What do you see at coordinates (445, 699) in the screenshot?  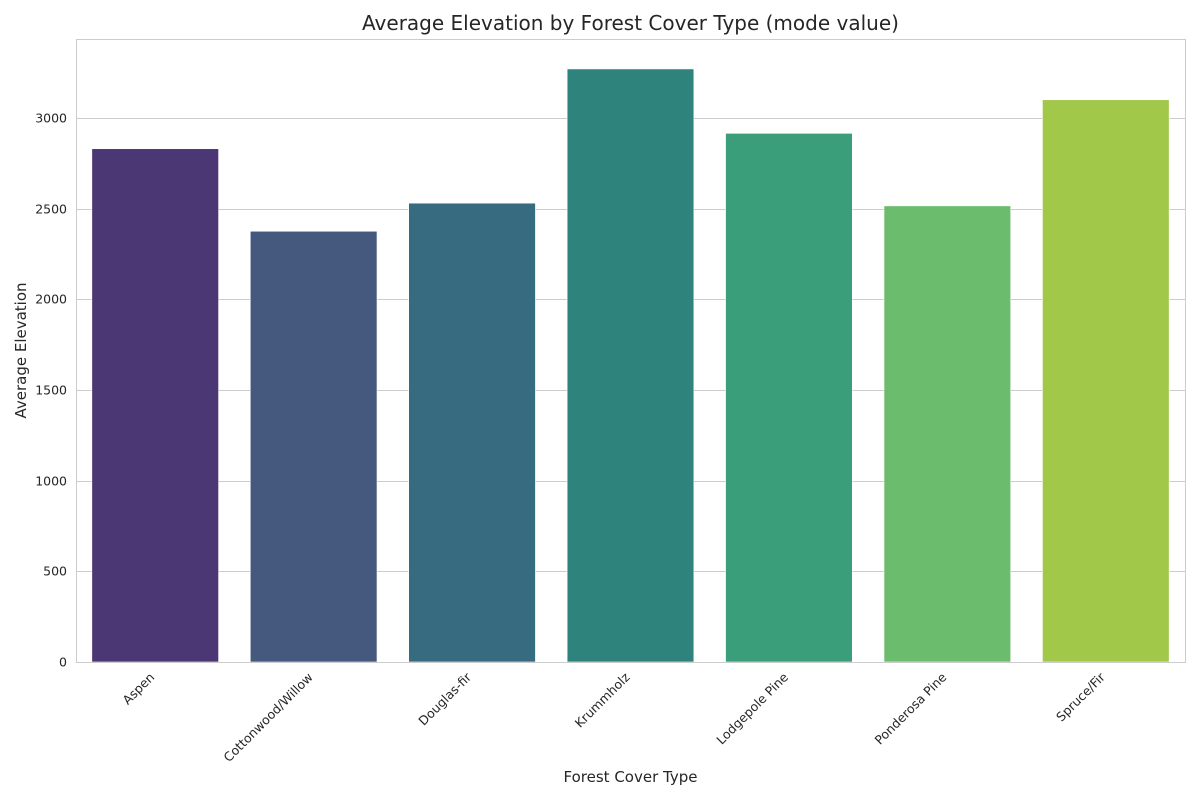 I see `x-tick-label: Douglas-fir` at bounding box center [445, 699].